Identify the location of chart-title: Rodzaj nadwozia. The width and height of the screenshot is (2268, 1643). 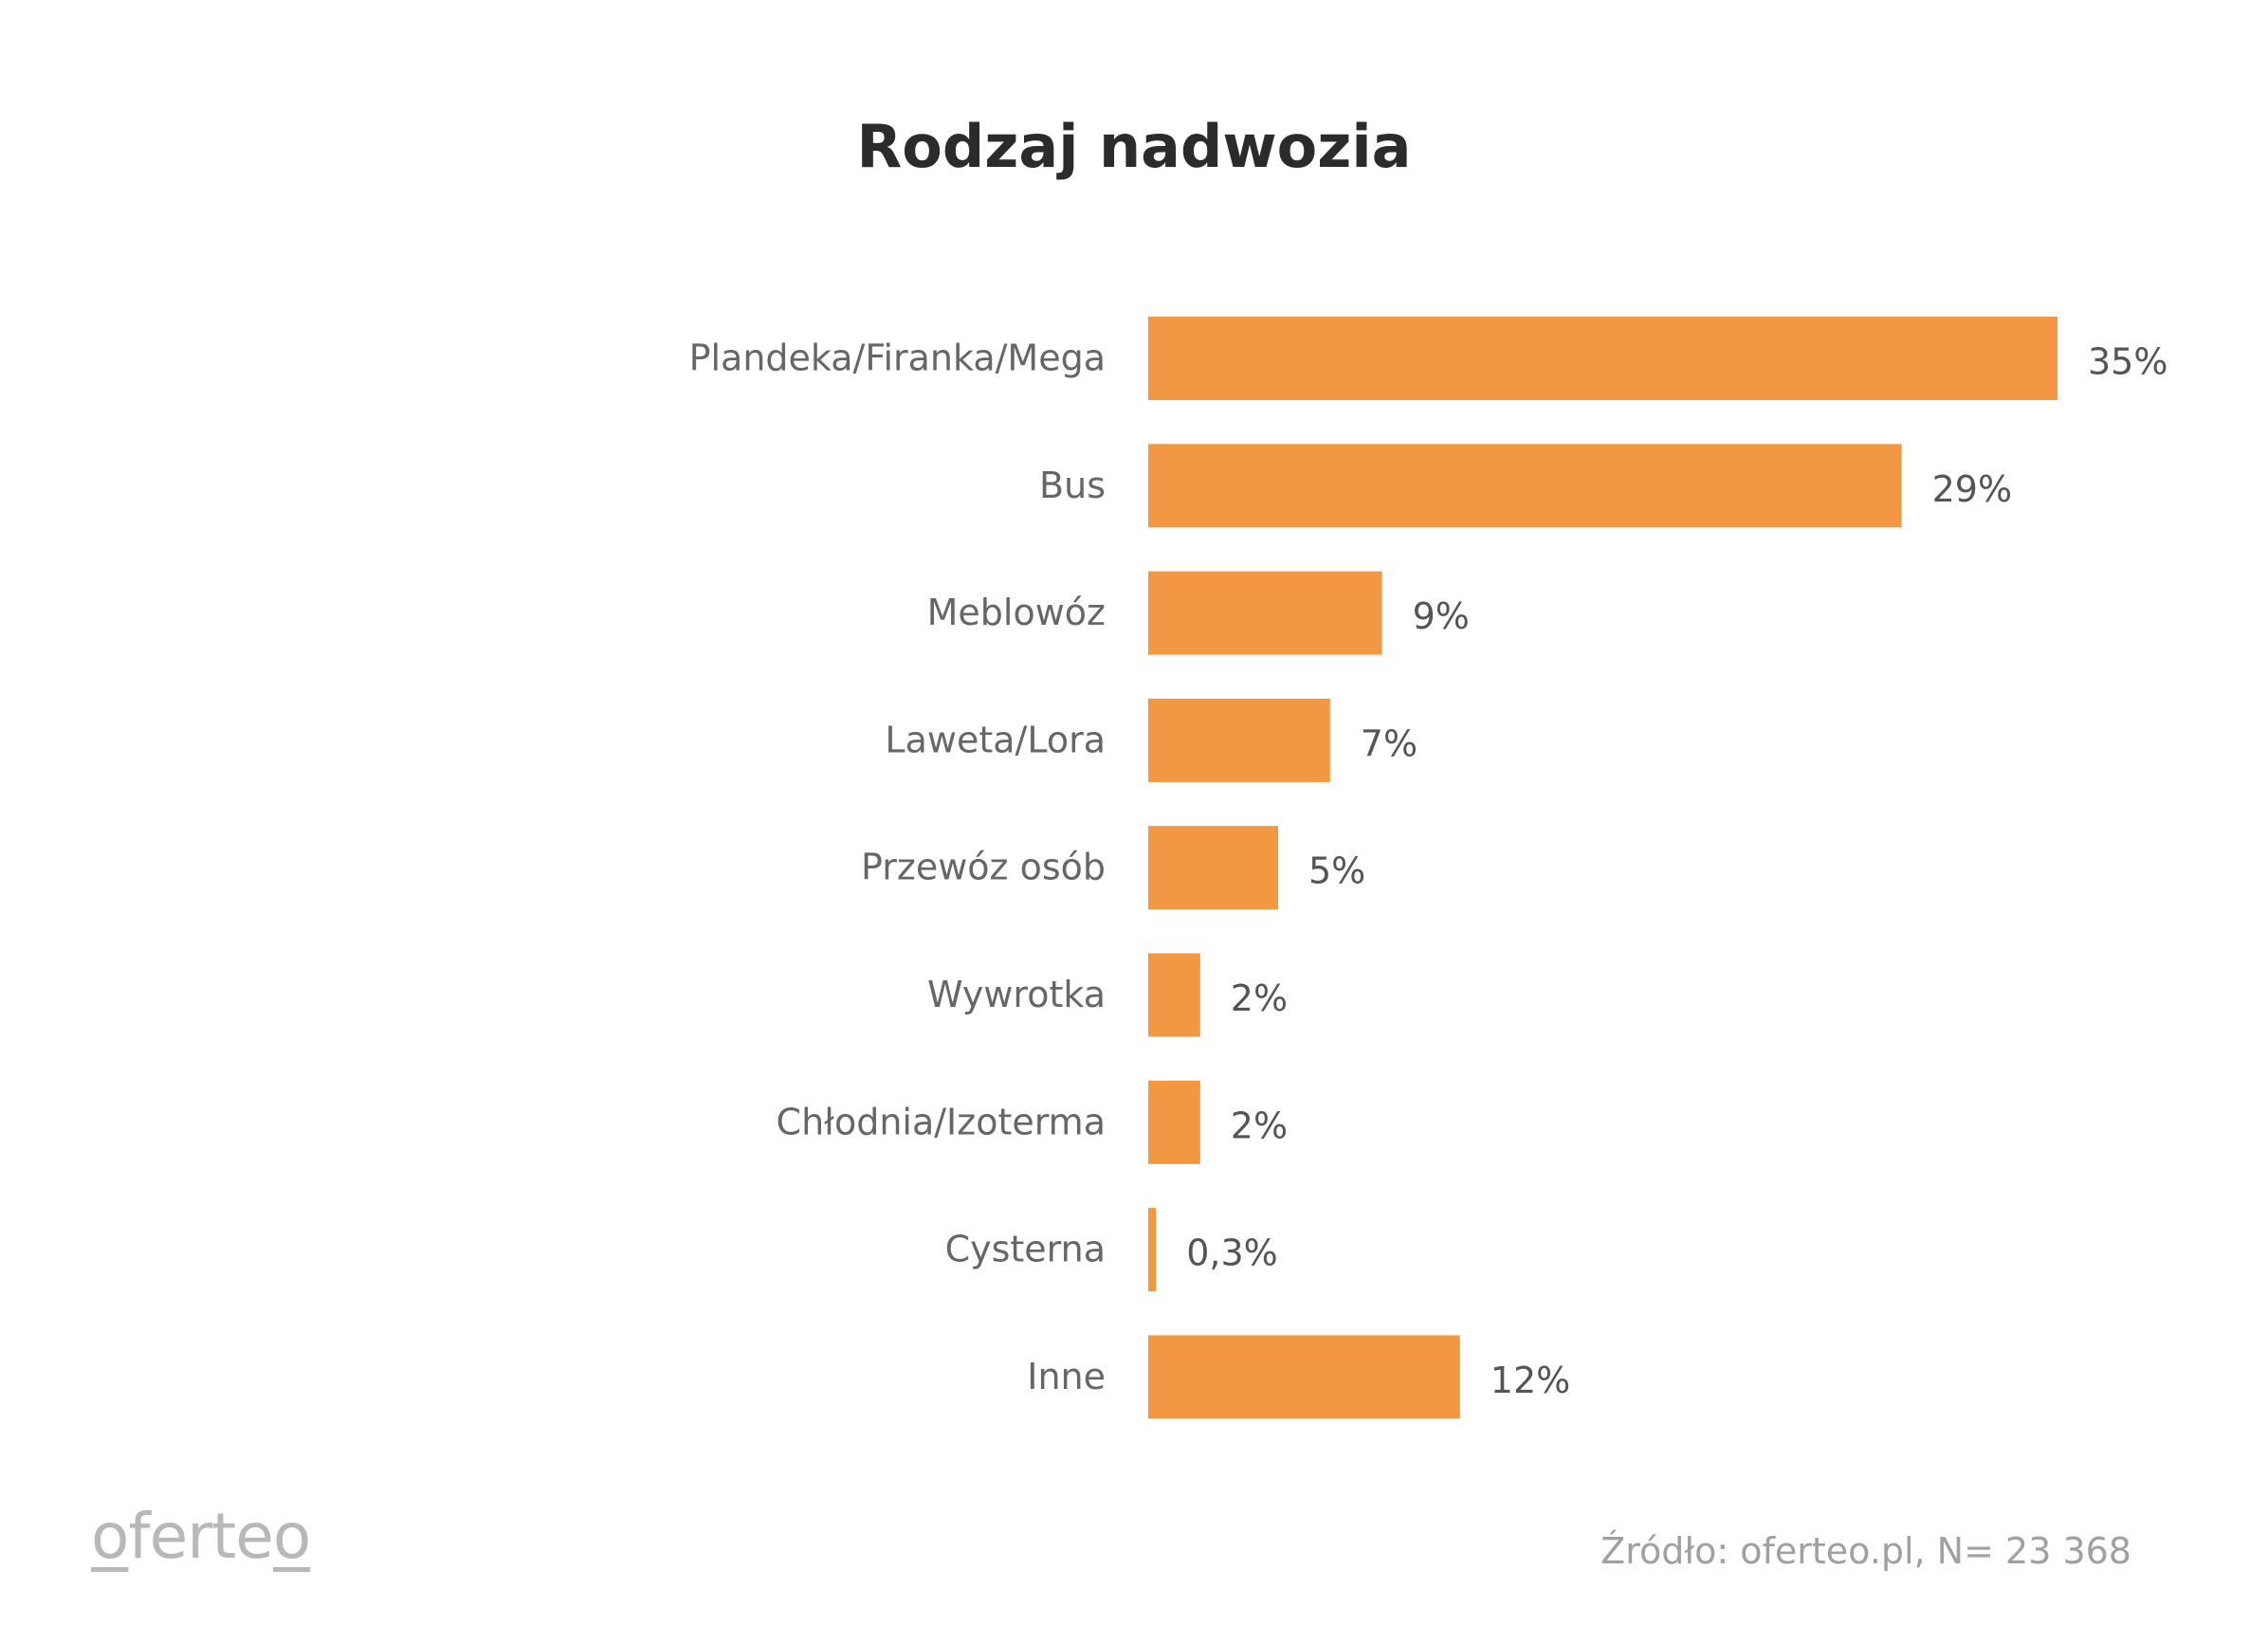
(1134, 146).